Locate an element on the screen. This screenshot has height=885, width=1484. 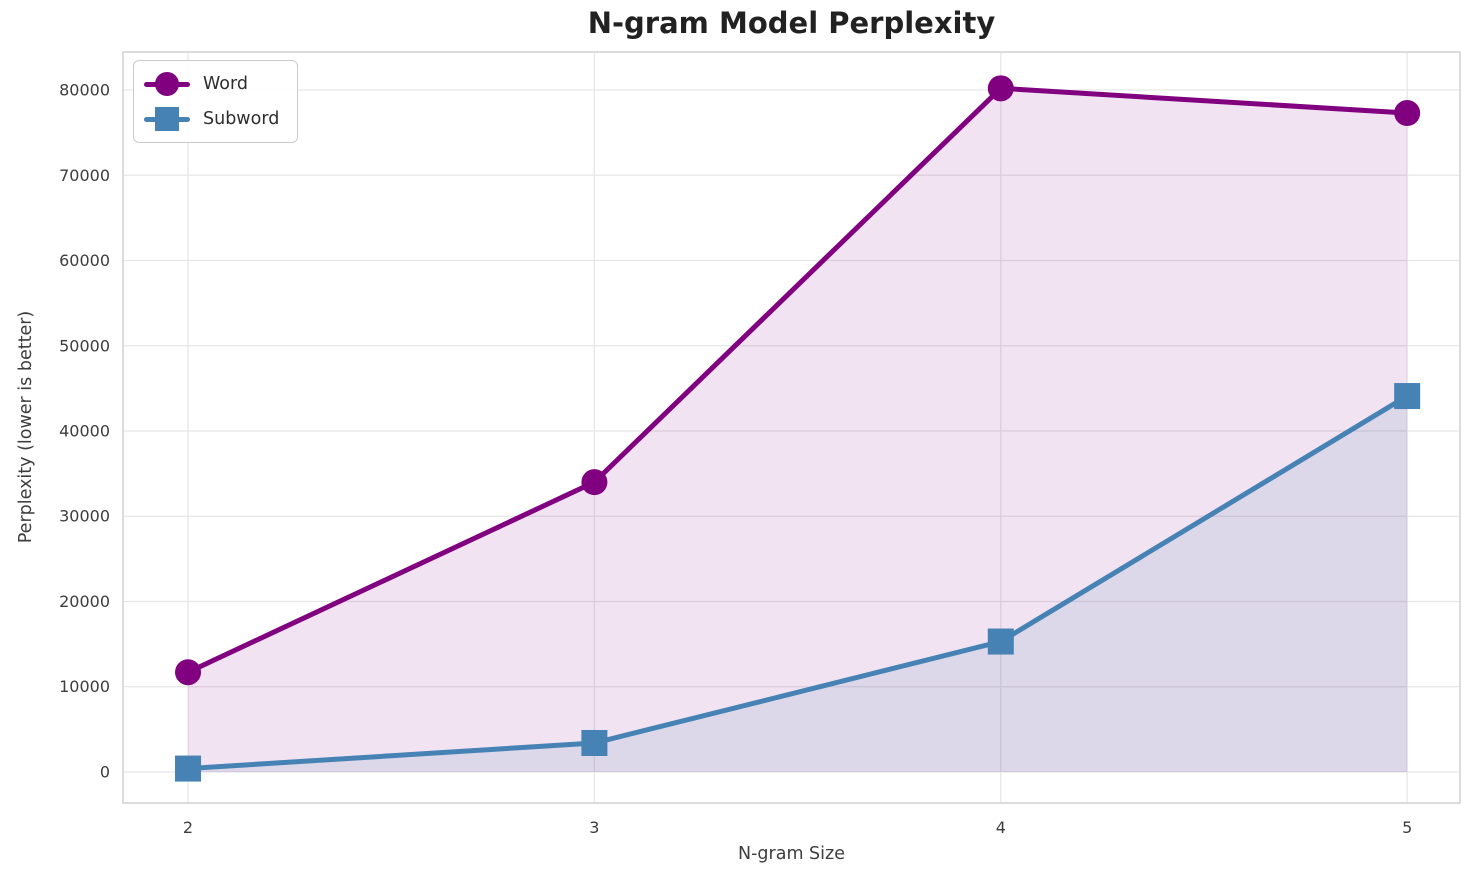
legend-item-word: Word is located at coordinates (211, 84).